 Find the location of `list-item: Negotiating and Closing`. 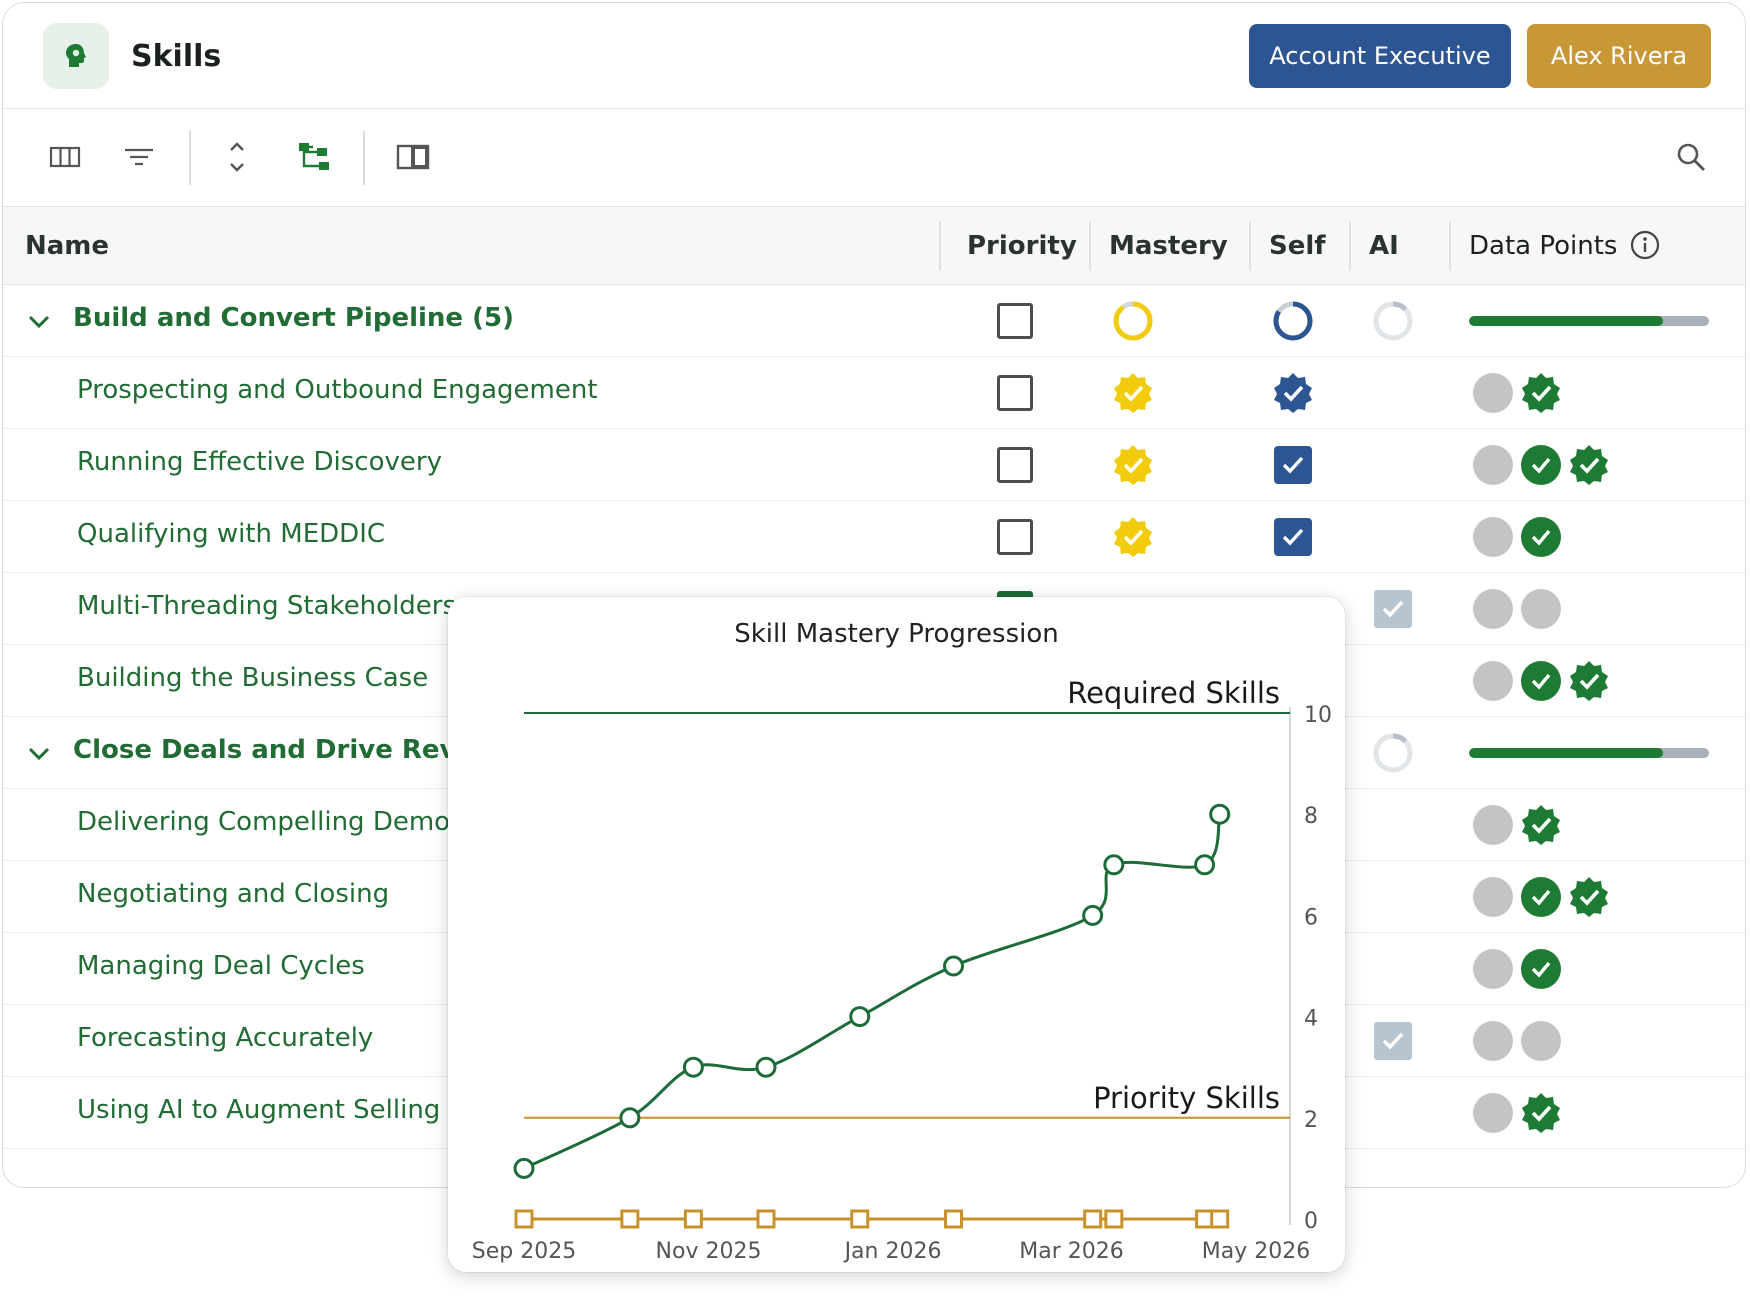

list-item: Negotiating and Closing is located at coordinates (874, 897).